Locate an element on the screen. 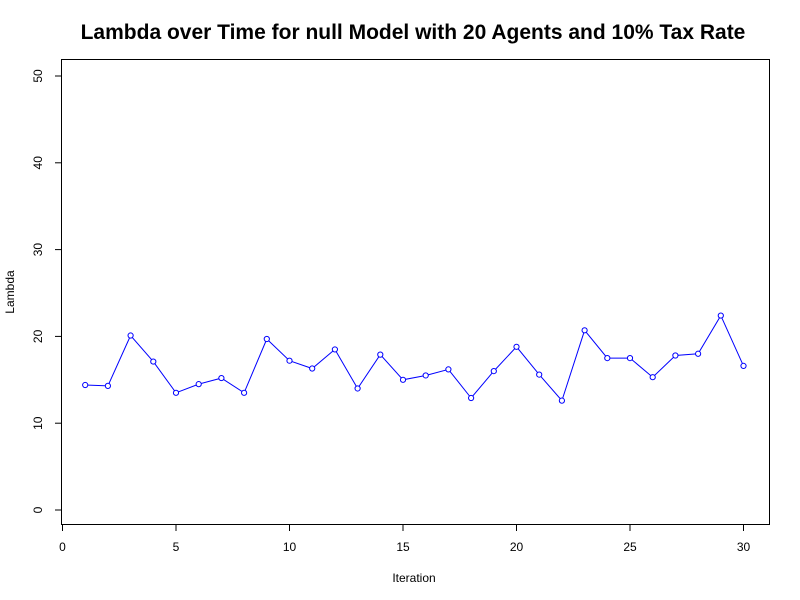  y-axis-label: Lambda is located at coordinates (10, 292).